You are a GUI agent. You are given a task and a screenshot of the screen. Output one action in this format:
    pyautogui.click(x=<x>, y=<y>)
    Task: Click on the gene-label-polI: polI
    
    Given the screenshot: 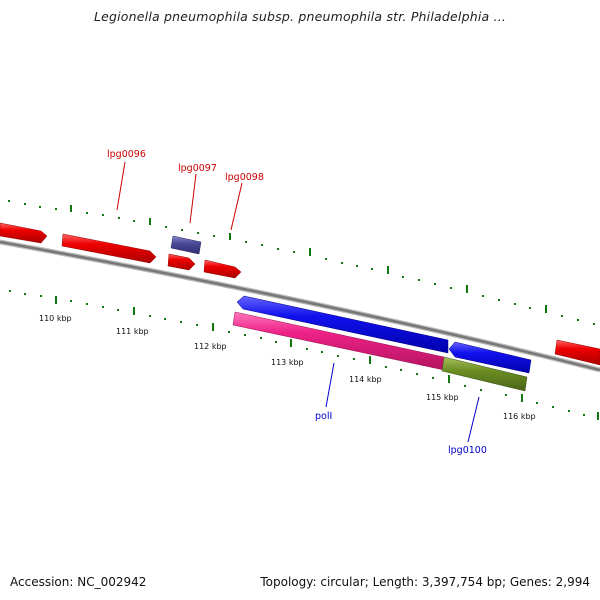 What is the action you would take?
    pyautogui.click(x=323, y=416)
    